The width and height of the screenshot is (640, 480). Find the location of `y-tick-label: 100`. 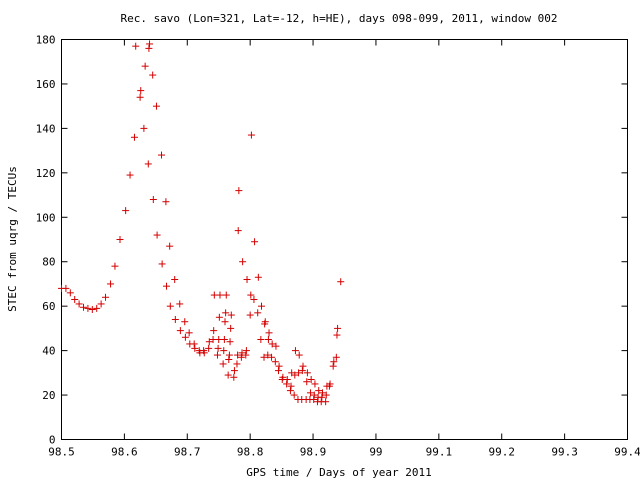

y-tick-label: 100 is located at coordinates (46, 217).